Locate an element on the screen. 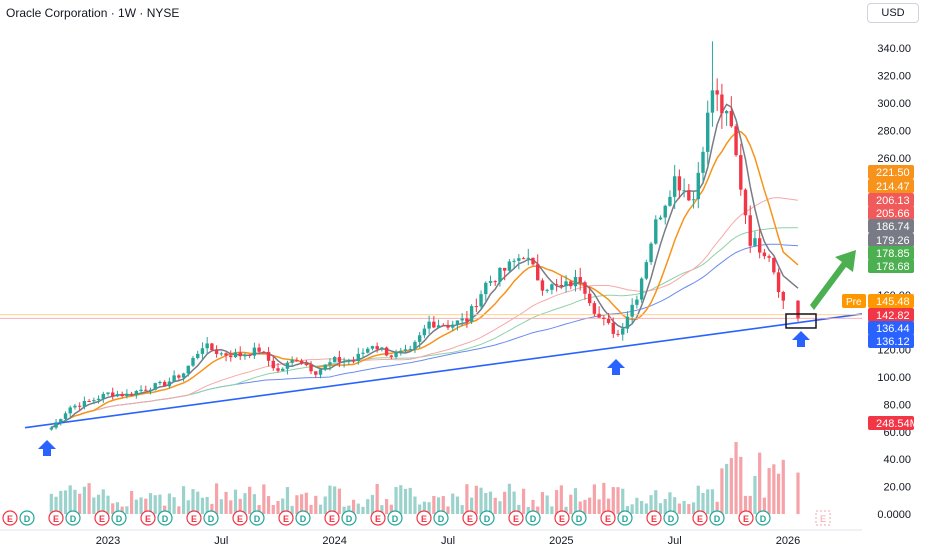 The height and width of the screenshot is (550, 932). price-tick-label: 40.00 is located at coordinates (897, 460).